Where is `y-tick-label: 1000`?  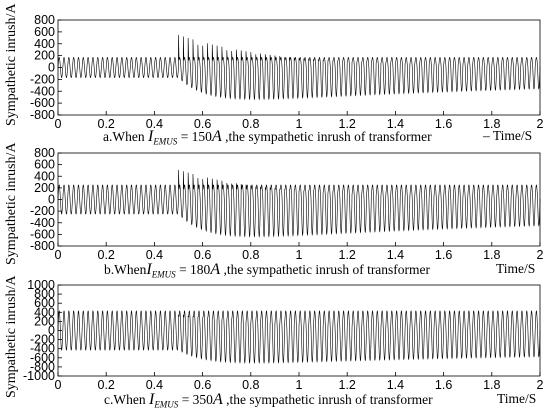 y-tick-label: 1000 is located at coordinates (41, 285).